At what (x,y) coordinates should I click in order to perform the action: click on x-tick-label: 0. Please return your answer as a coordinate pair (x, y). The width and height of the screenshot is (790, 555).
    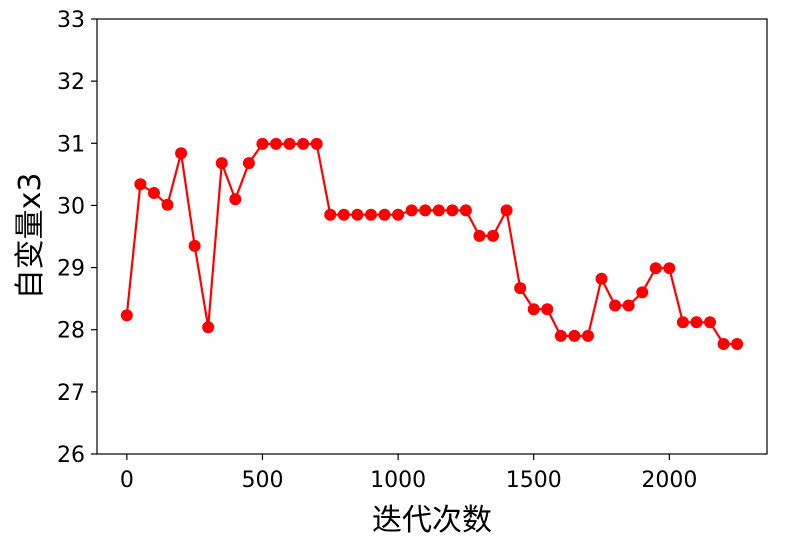
    Looking at the image, I should click on (127, 480).